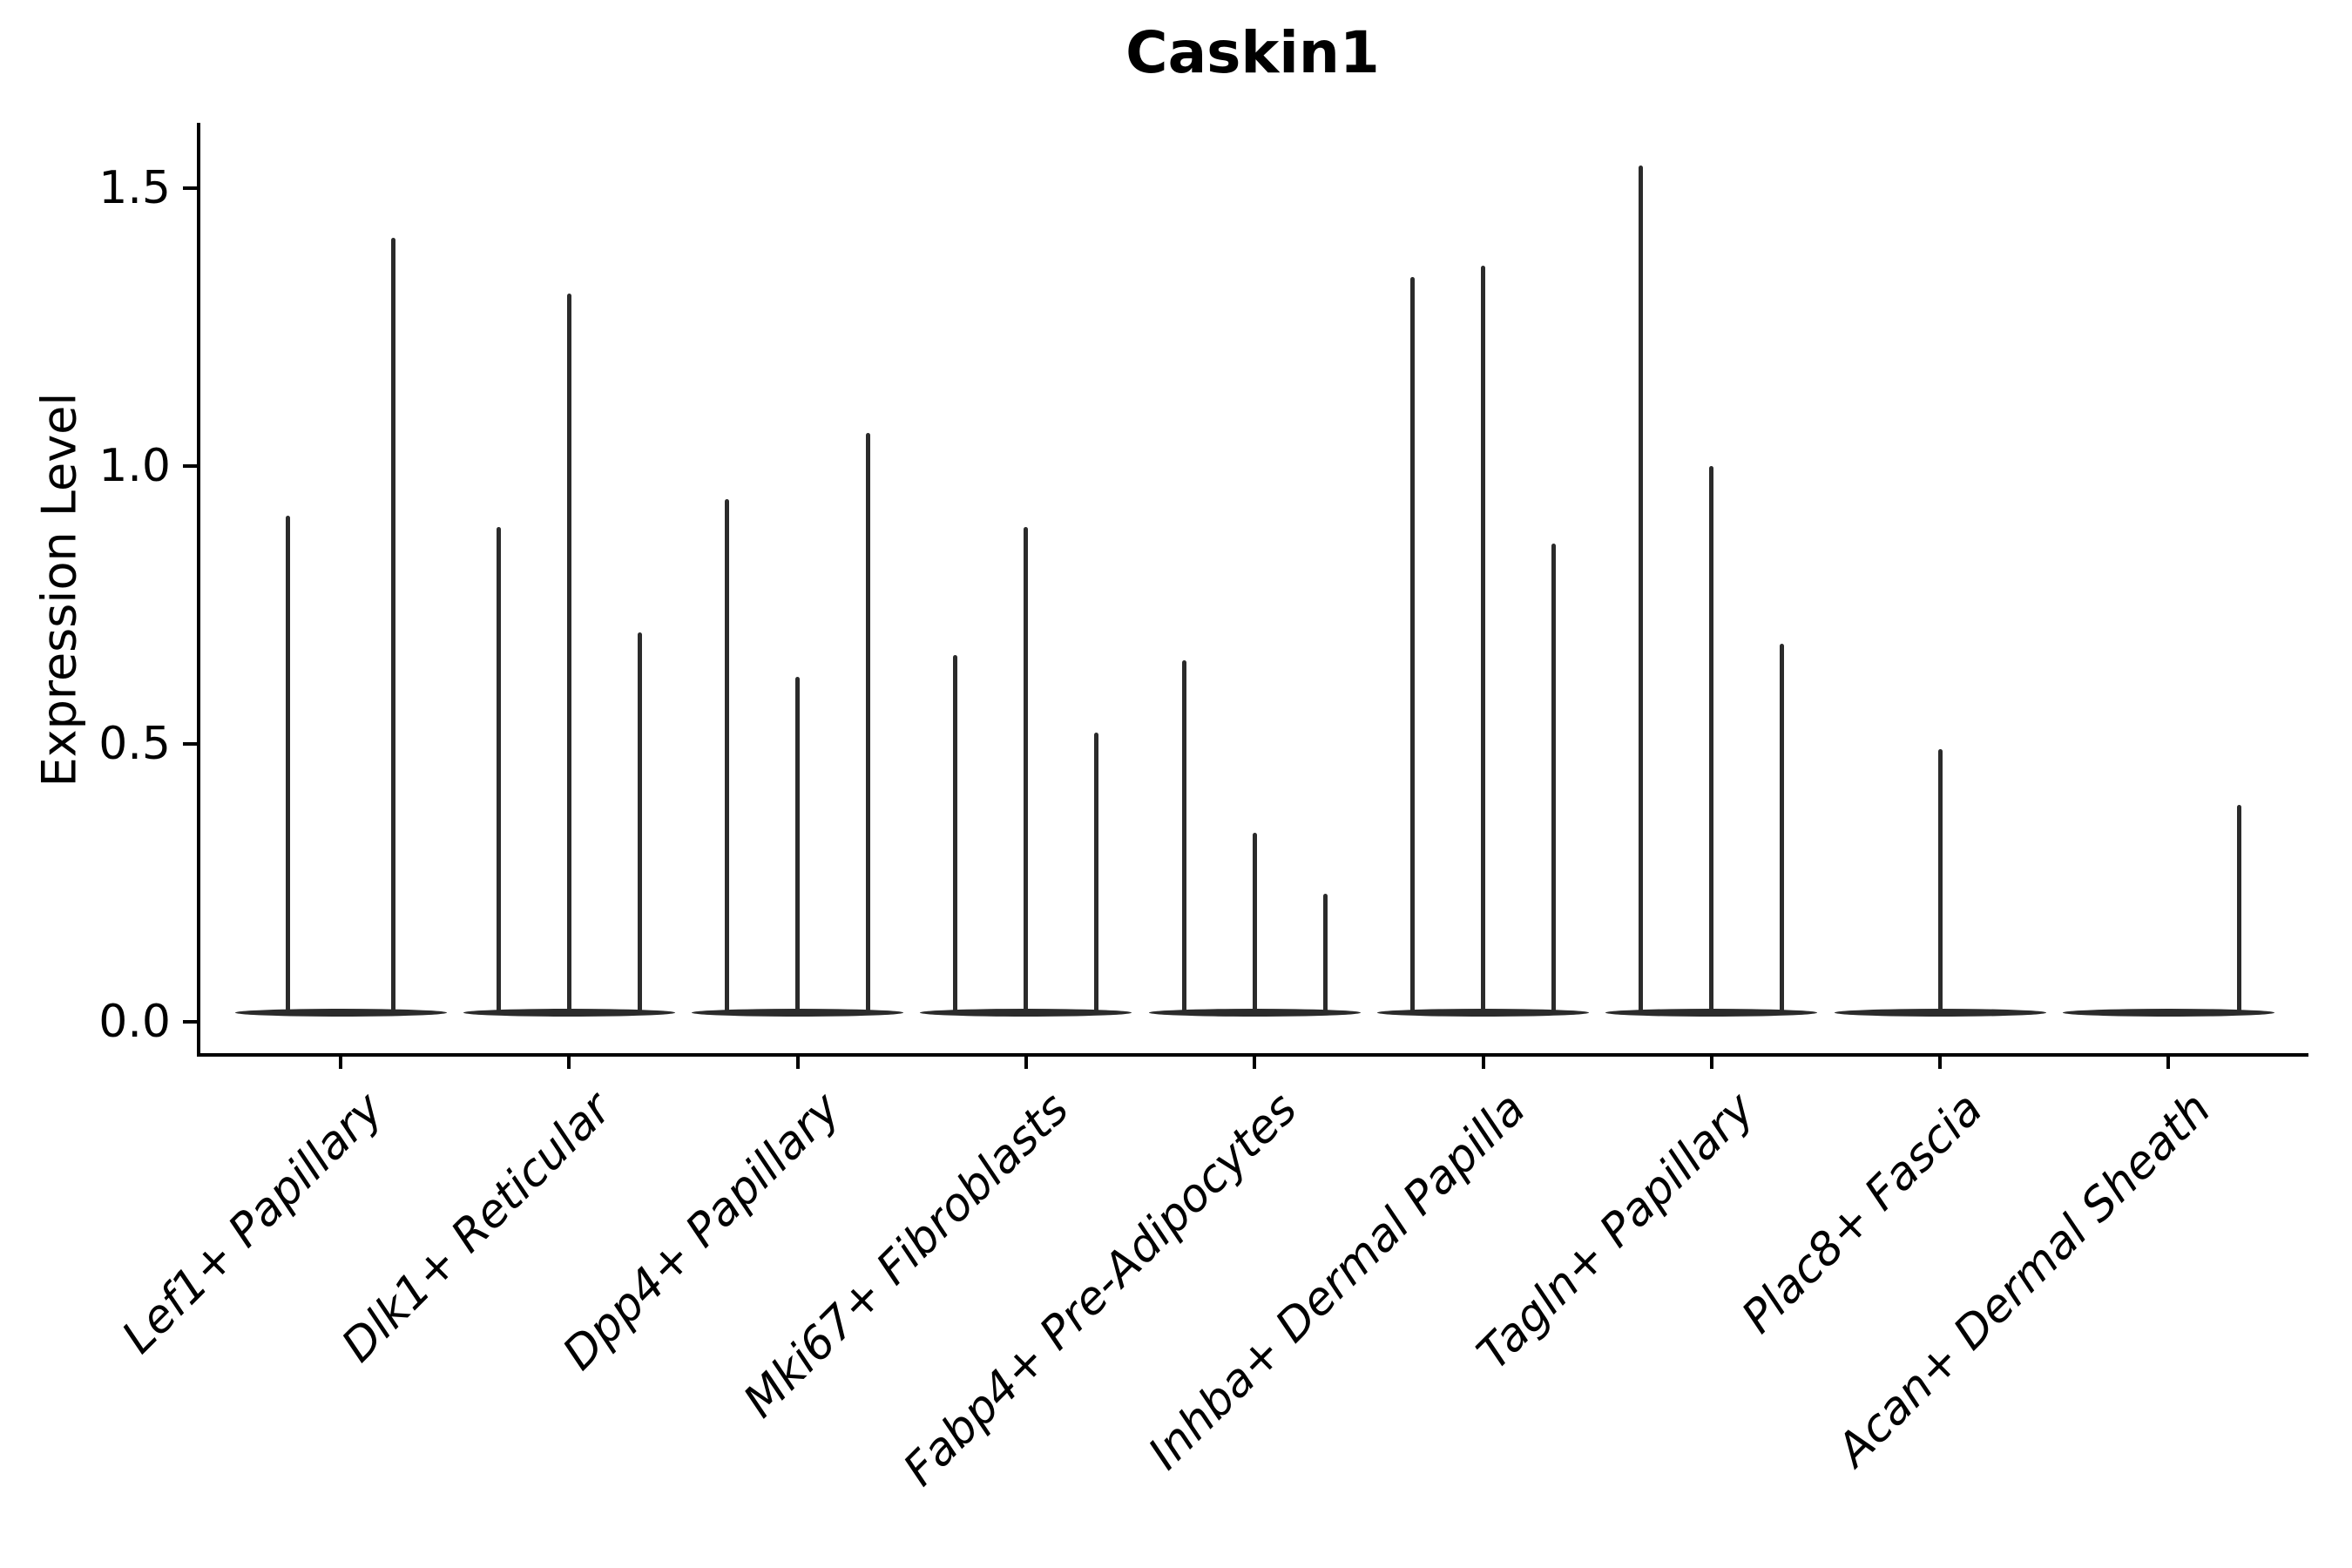  I want to click on x-tick-label: Acan+ Dermal Sheath, so click(2024, 1280).